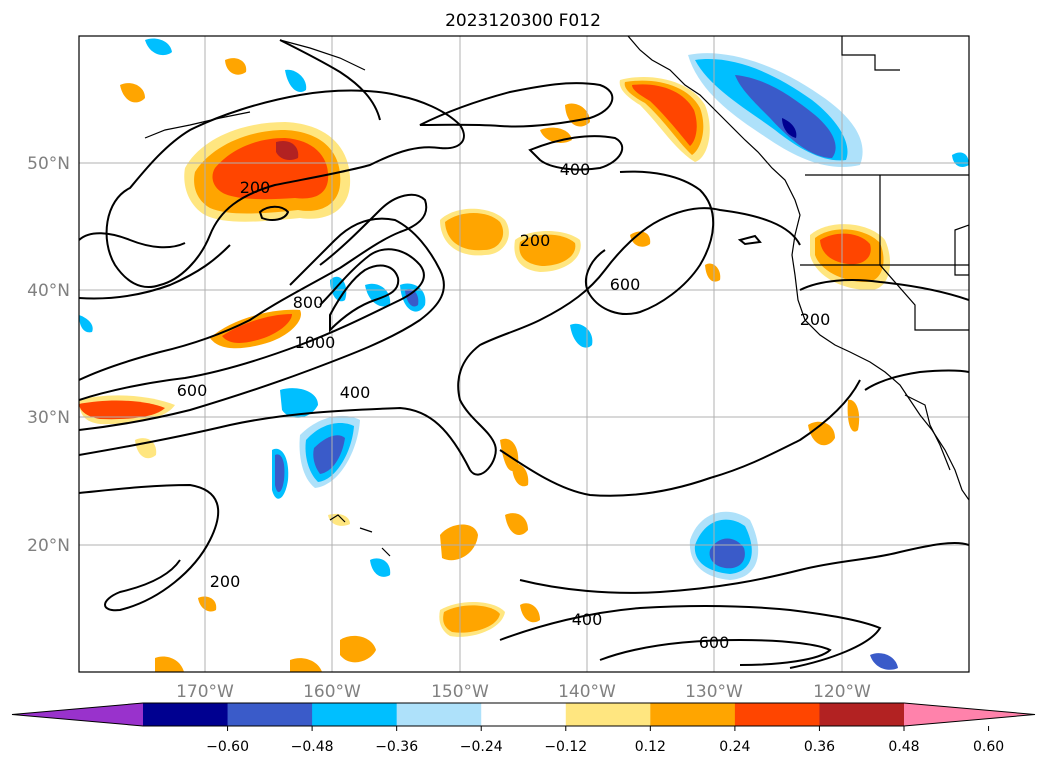 The height and width of the screenshot is (765, 1047). Describe the element at coordinates (48, 355) in the screenshot. I see `lat-labels: 50°N 40°N 30°N 20°N` at that location.